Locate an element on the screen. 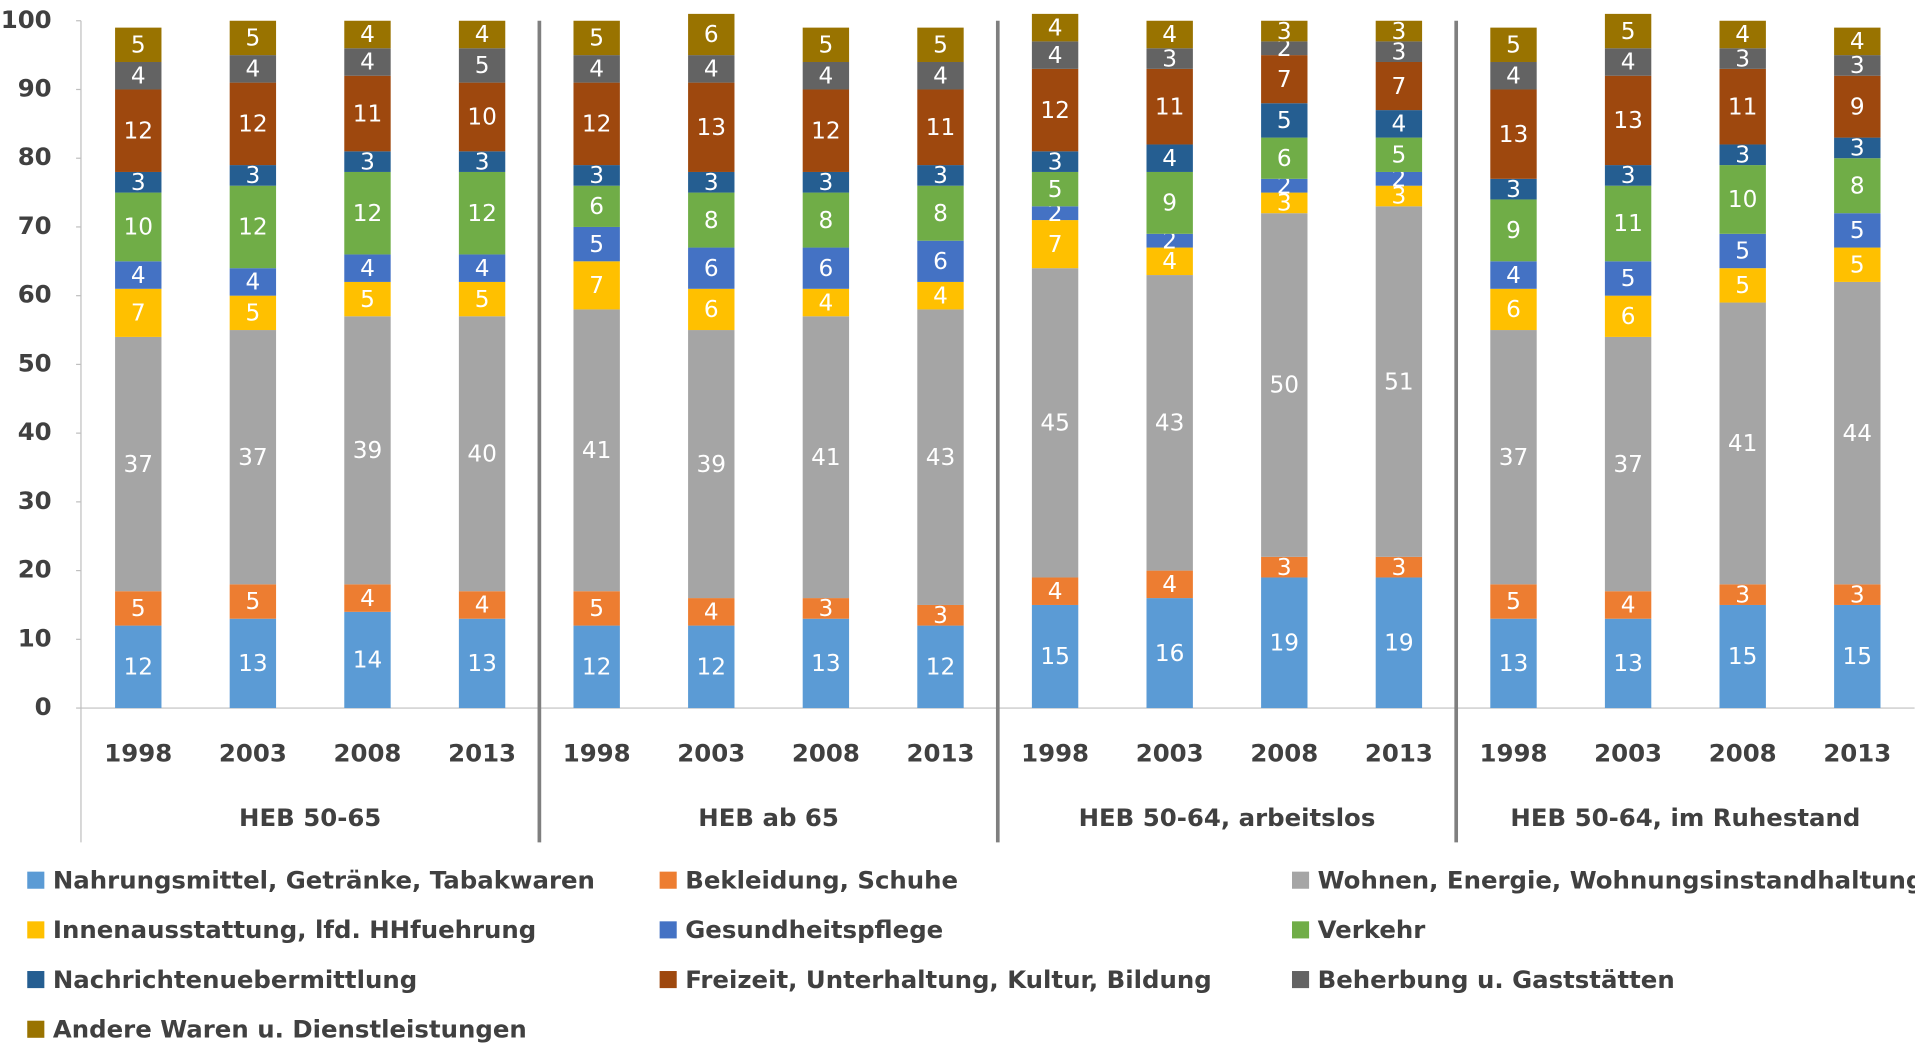  data-label: 50 is located at coordinates (1285, 385).